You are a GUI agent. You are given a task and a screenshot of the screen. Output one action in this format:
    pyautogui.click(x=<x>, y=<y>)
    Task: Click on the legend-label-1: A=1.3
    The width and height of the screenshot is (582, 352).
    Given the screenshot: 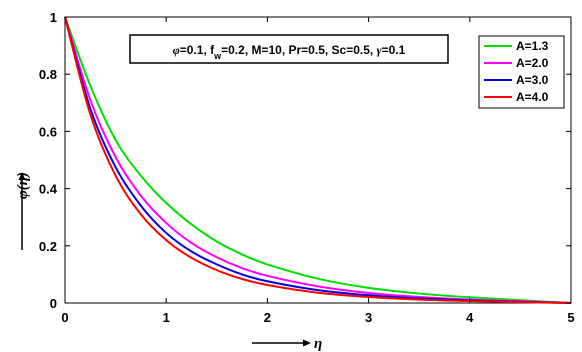 What is the action you would take?
    pyautogui.click(x=532, y=46)
    